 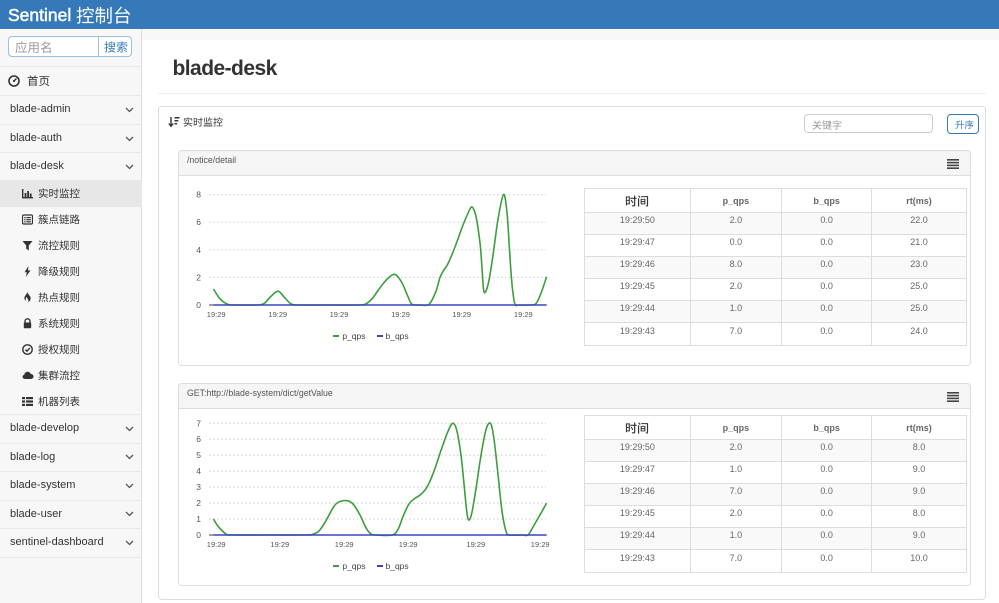 I want to click on svg-text: 7, so click(x=198, y=423).